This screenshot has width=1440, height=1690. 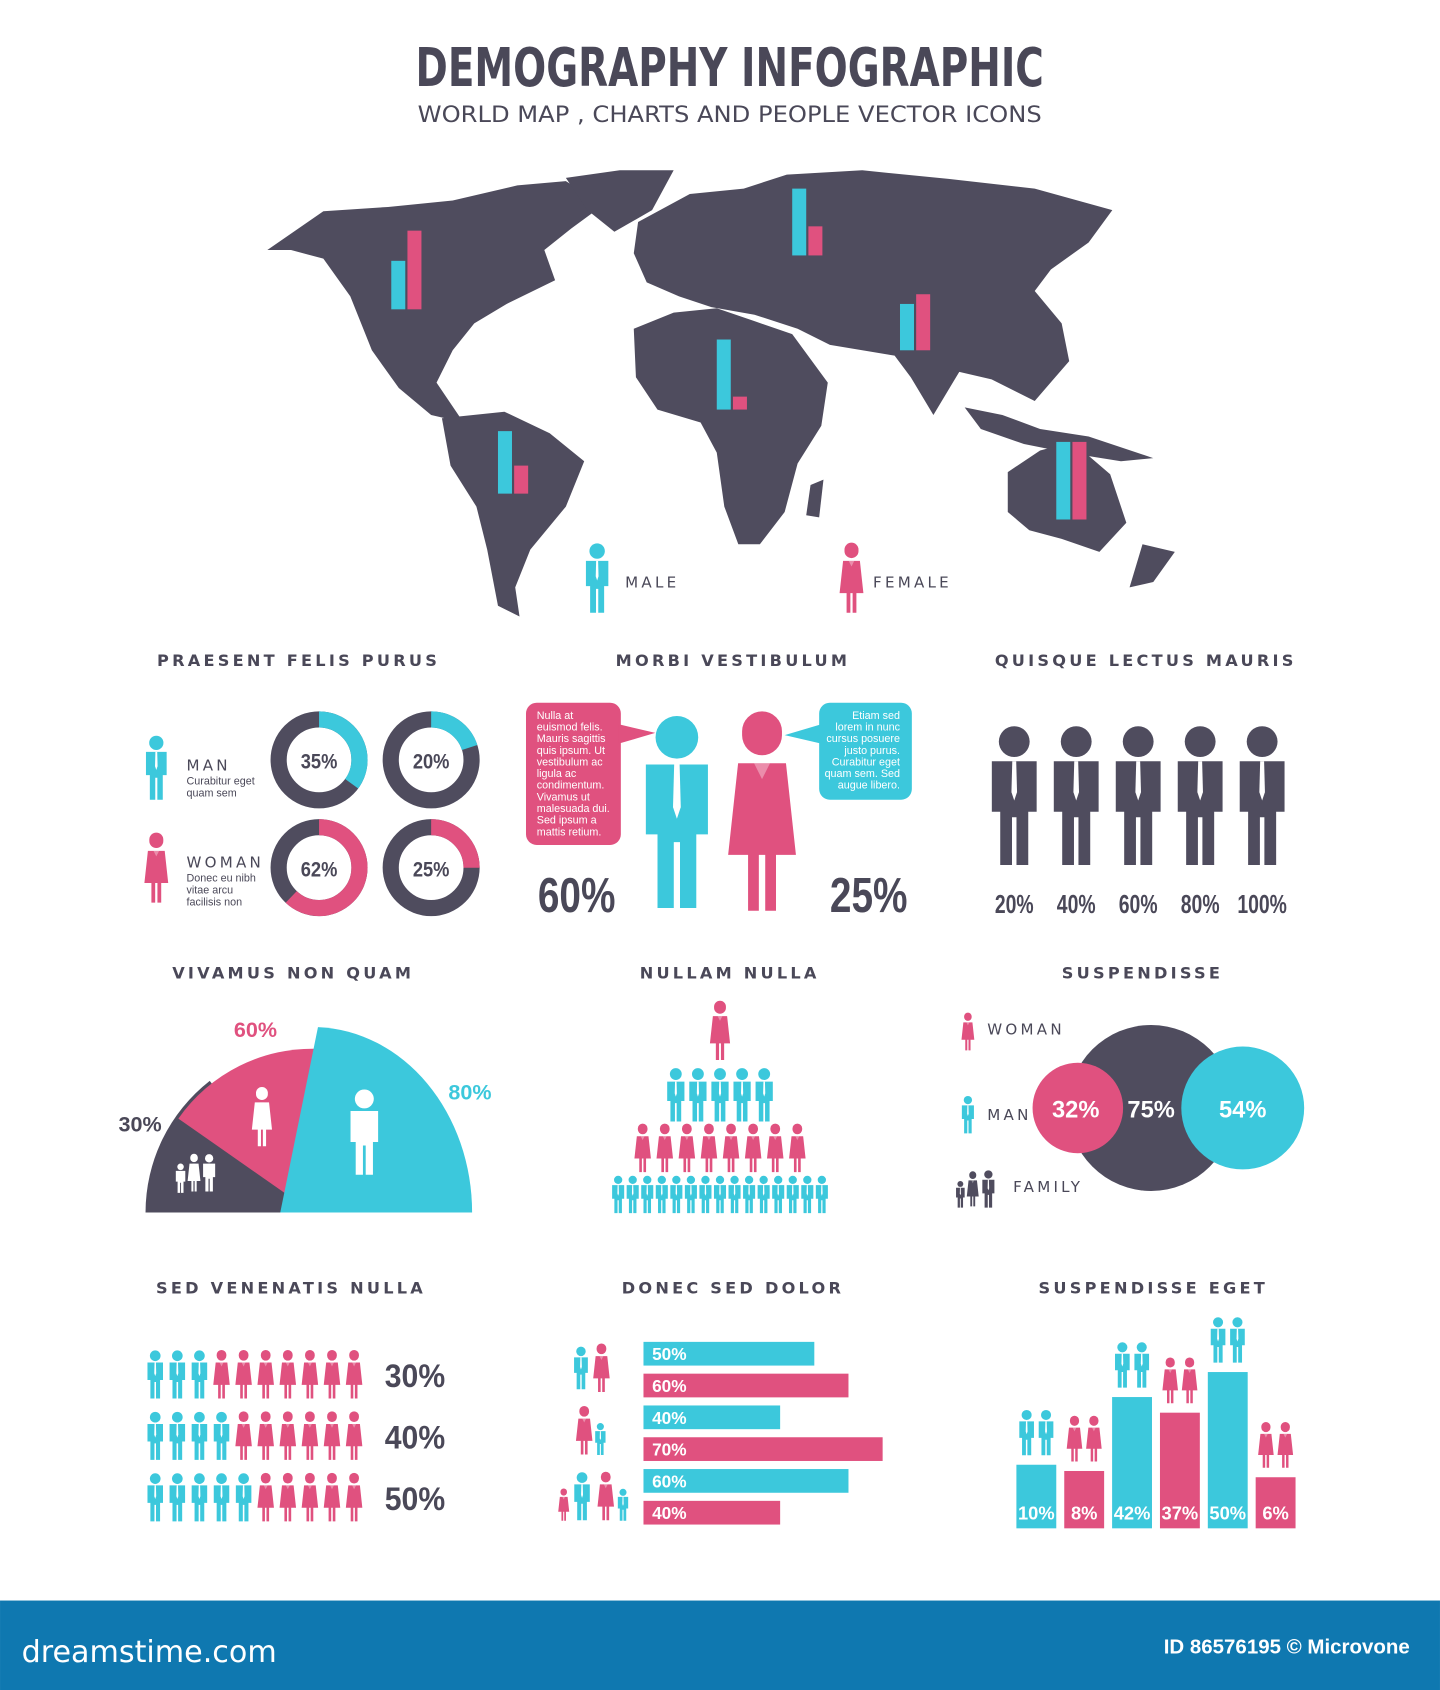 I want to click on section-title-eget: SUSPENDISSE EGET, so click(x=1154, y=1287).